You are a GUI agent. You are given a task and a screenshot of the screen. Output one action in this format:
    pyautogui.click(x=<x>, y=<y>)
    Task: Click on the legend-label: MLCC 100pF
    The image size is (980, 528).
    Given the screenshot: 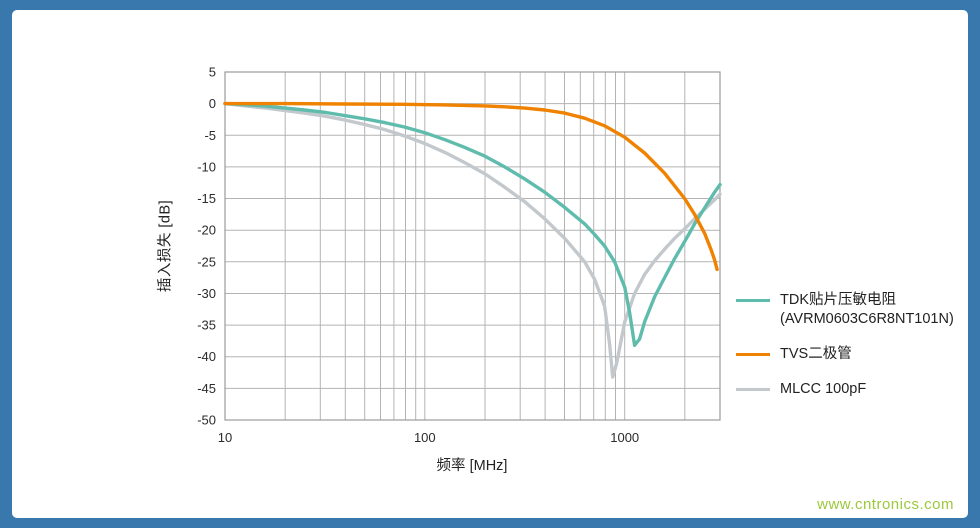 What is the action you would take?
    pyautogui.click(x=823, y=389)
    